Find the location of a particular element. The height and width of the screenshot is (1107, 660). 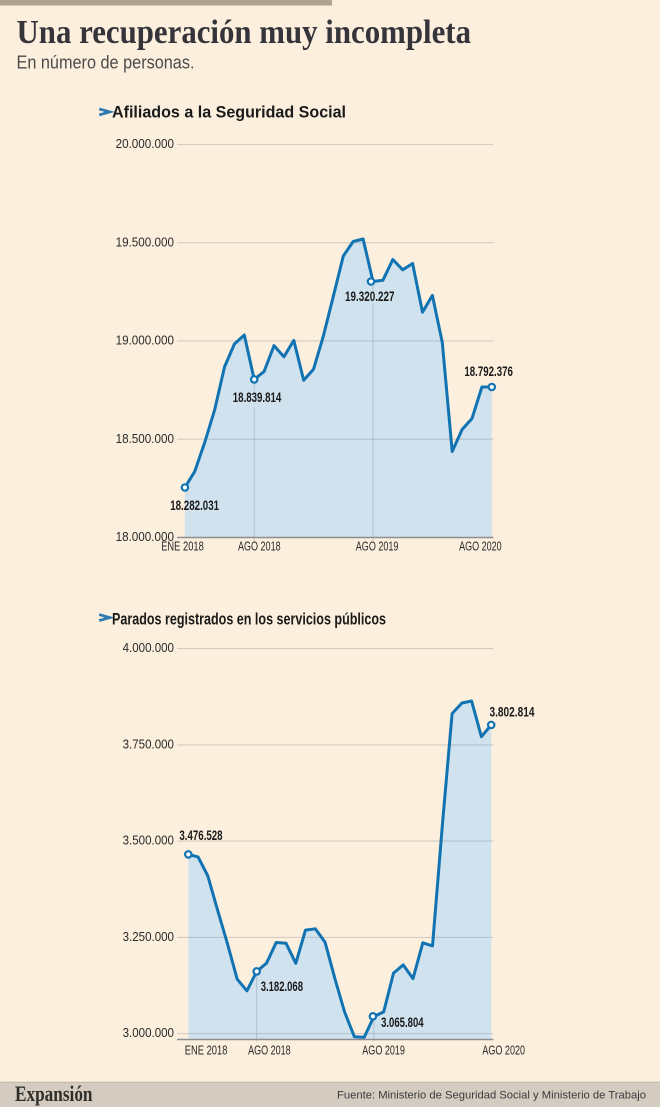

svg-text: En número de personas. is located at coordinates (106, 62).